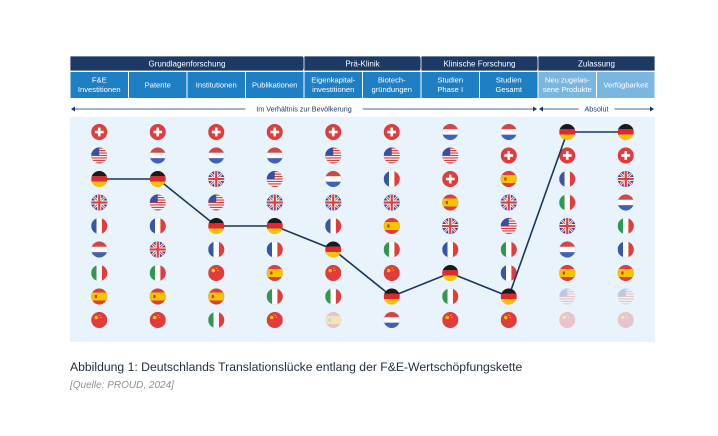  I want to click on category-label: Patente, so click(158, 85).